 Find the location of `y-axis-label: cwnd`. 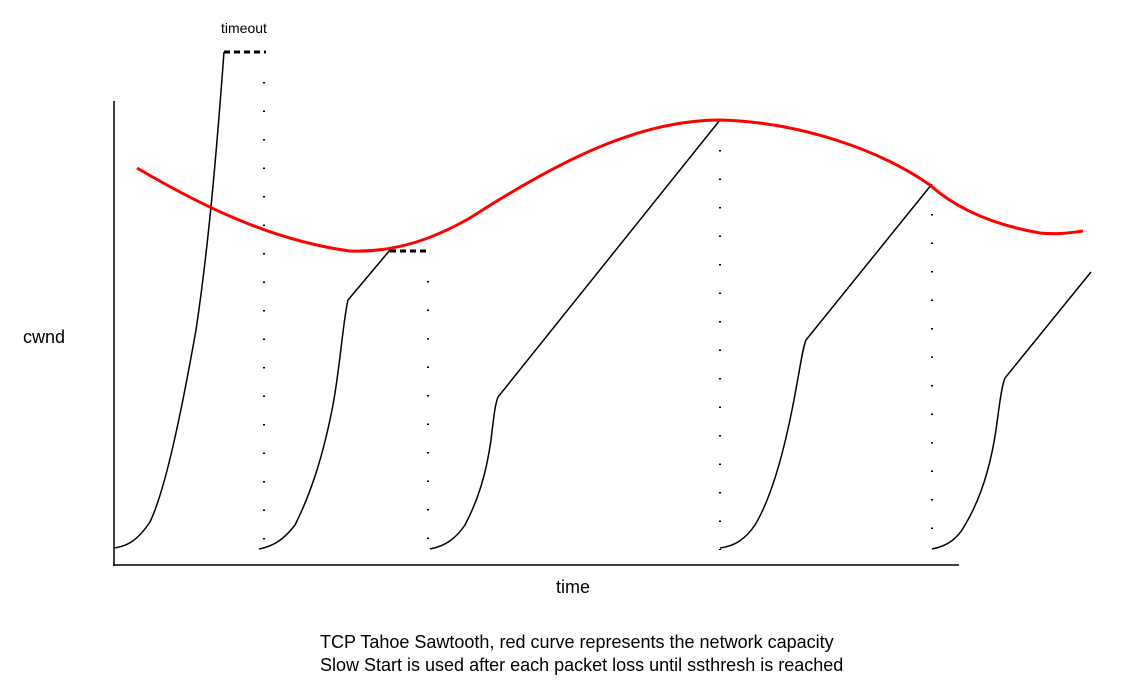

y-axis-label: cwnd is located at coordinates (44, 337).